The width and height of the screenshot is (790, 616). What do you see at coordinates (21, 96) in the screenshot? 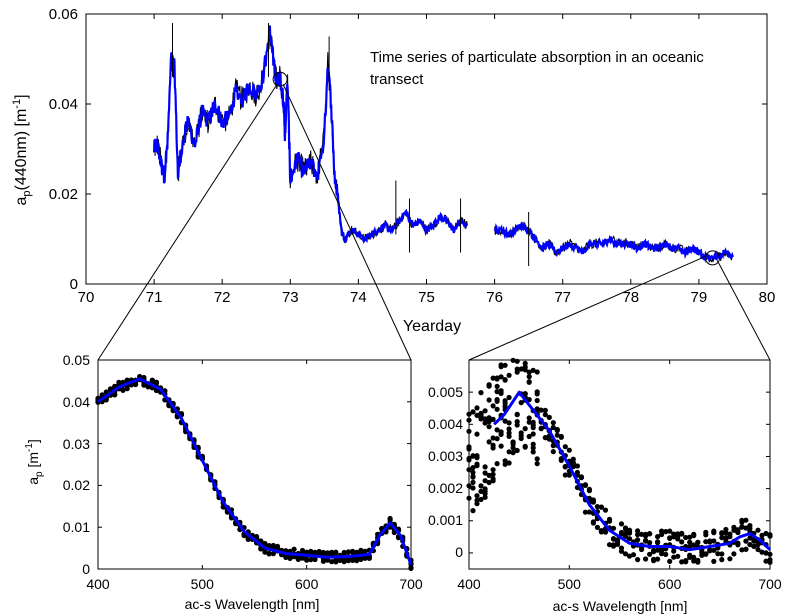
I see `y-label-end: ]` at bounding box center [21, 96].